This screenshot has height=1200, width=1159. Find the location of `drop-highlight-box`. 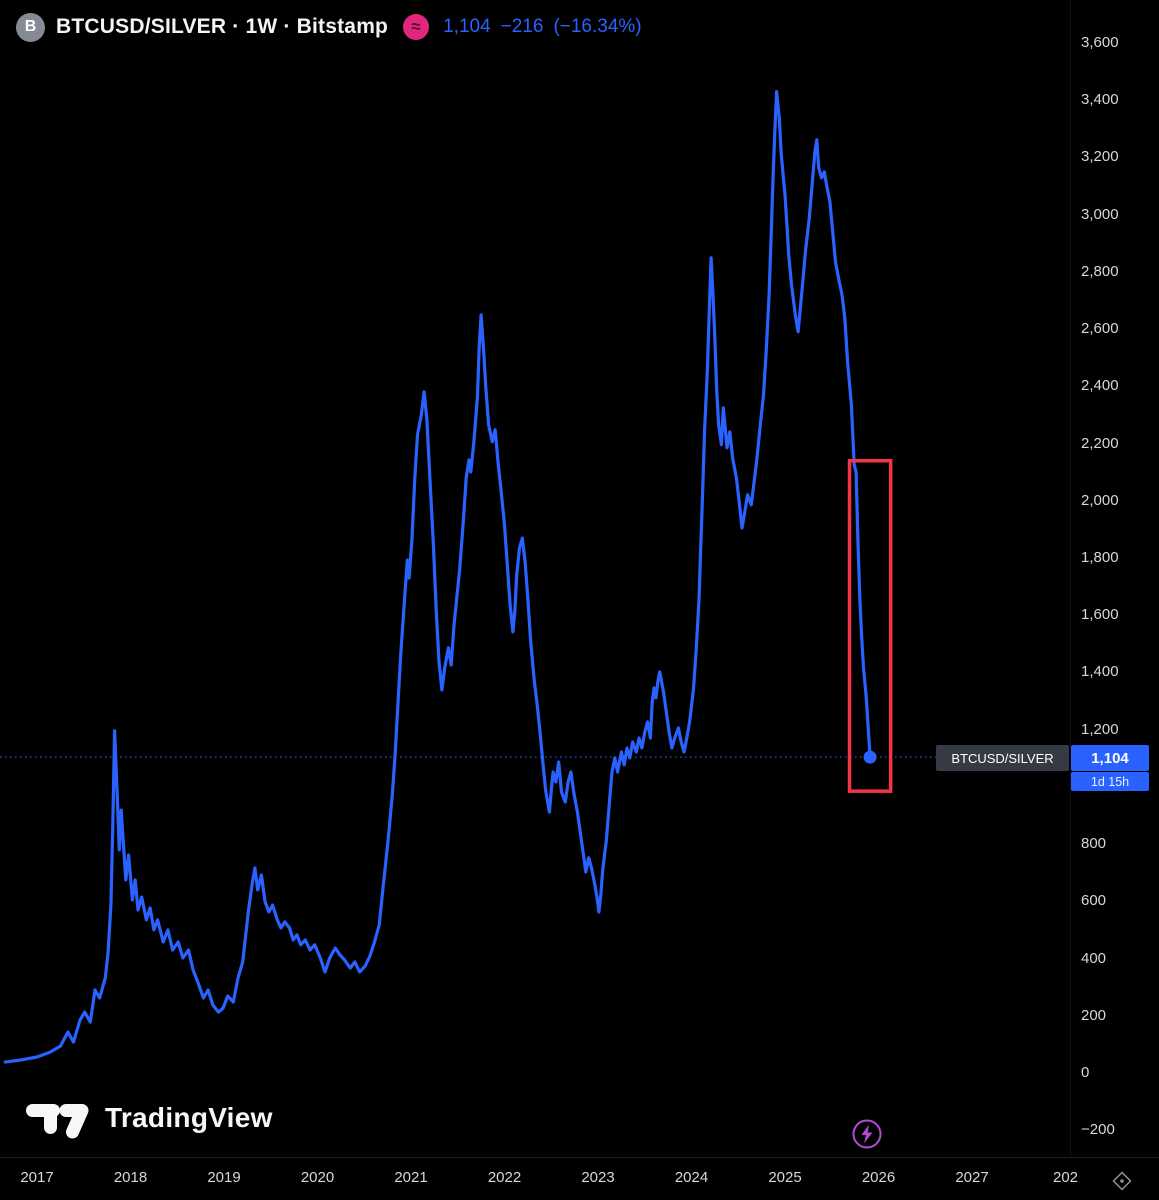

drop-highlight-box is located at coordinates (870, 625).